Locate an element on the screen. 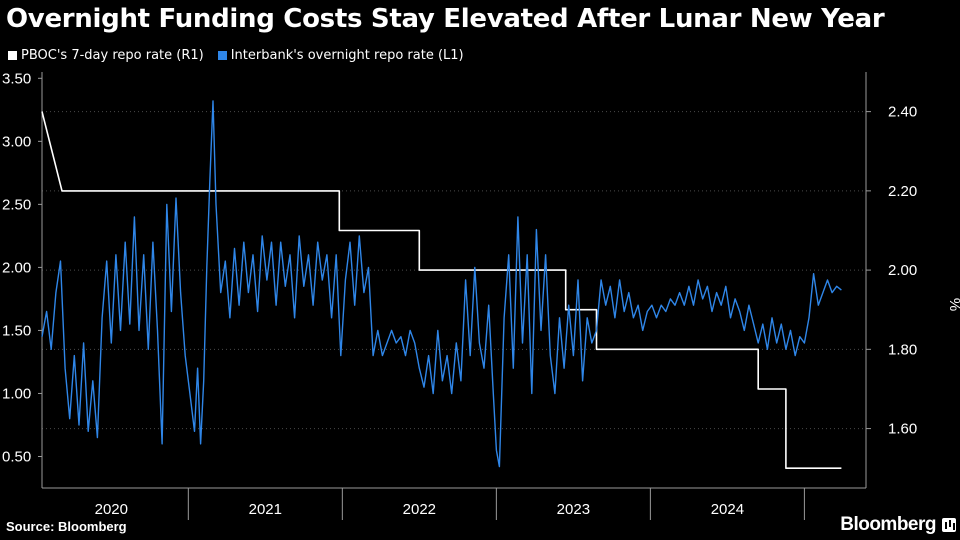 Image resolution: width=960 pixels, height=540 pixels. y-left-tick-label: 3.00 is located at coordinates (16, 141).